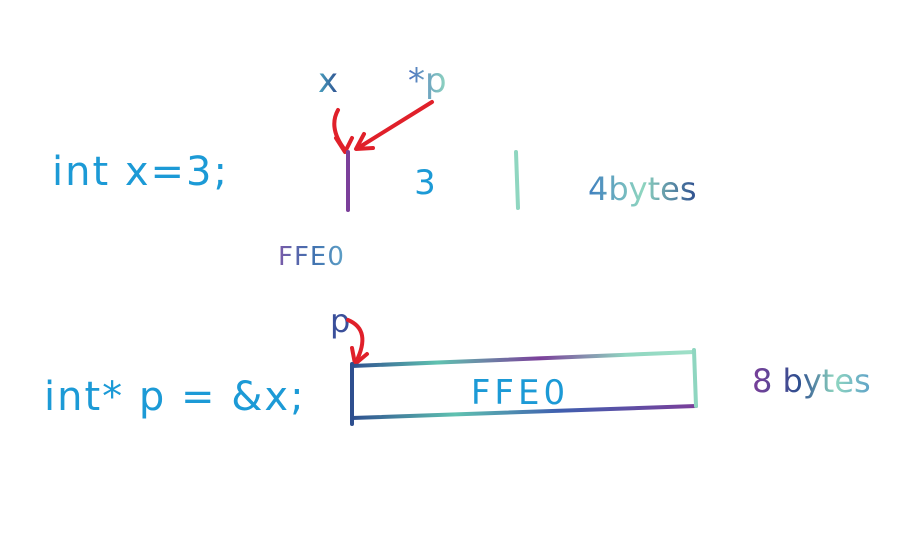 The height and width of the screenshot is (555, 923). What do you see at coordinates (311, 257) in the screenshot?
I see `address-label: FFE0` at bounding box center [311, 257].